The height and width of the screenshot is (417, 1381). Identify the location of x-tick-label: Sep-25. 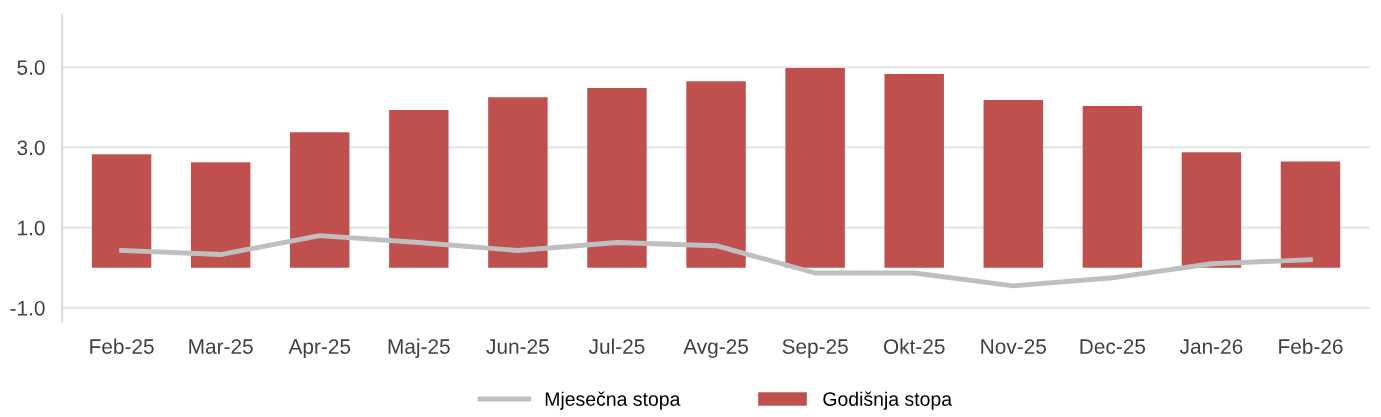
(815, 349).